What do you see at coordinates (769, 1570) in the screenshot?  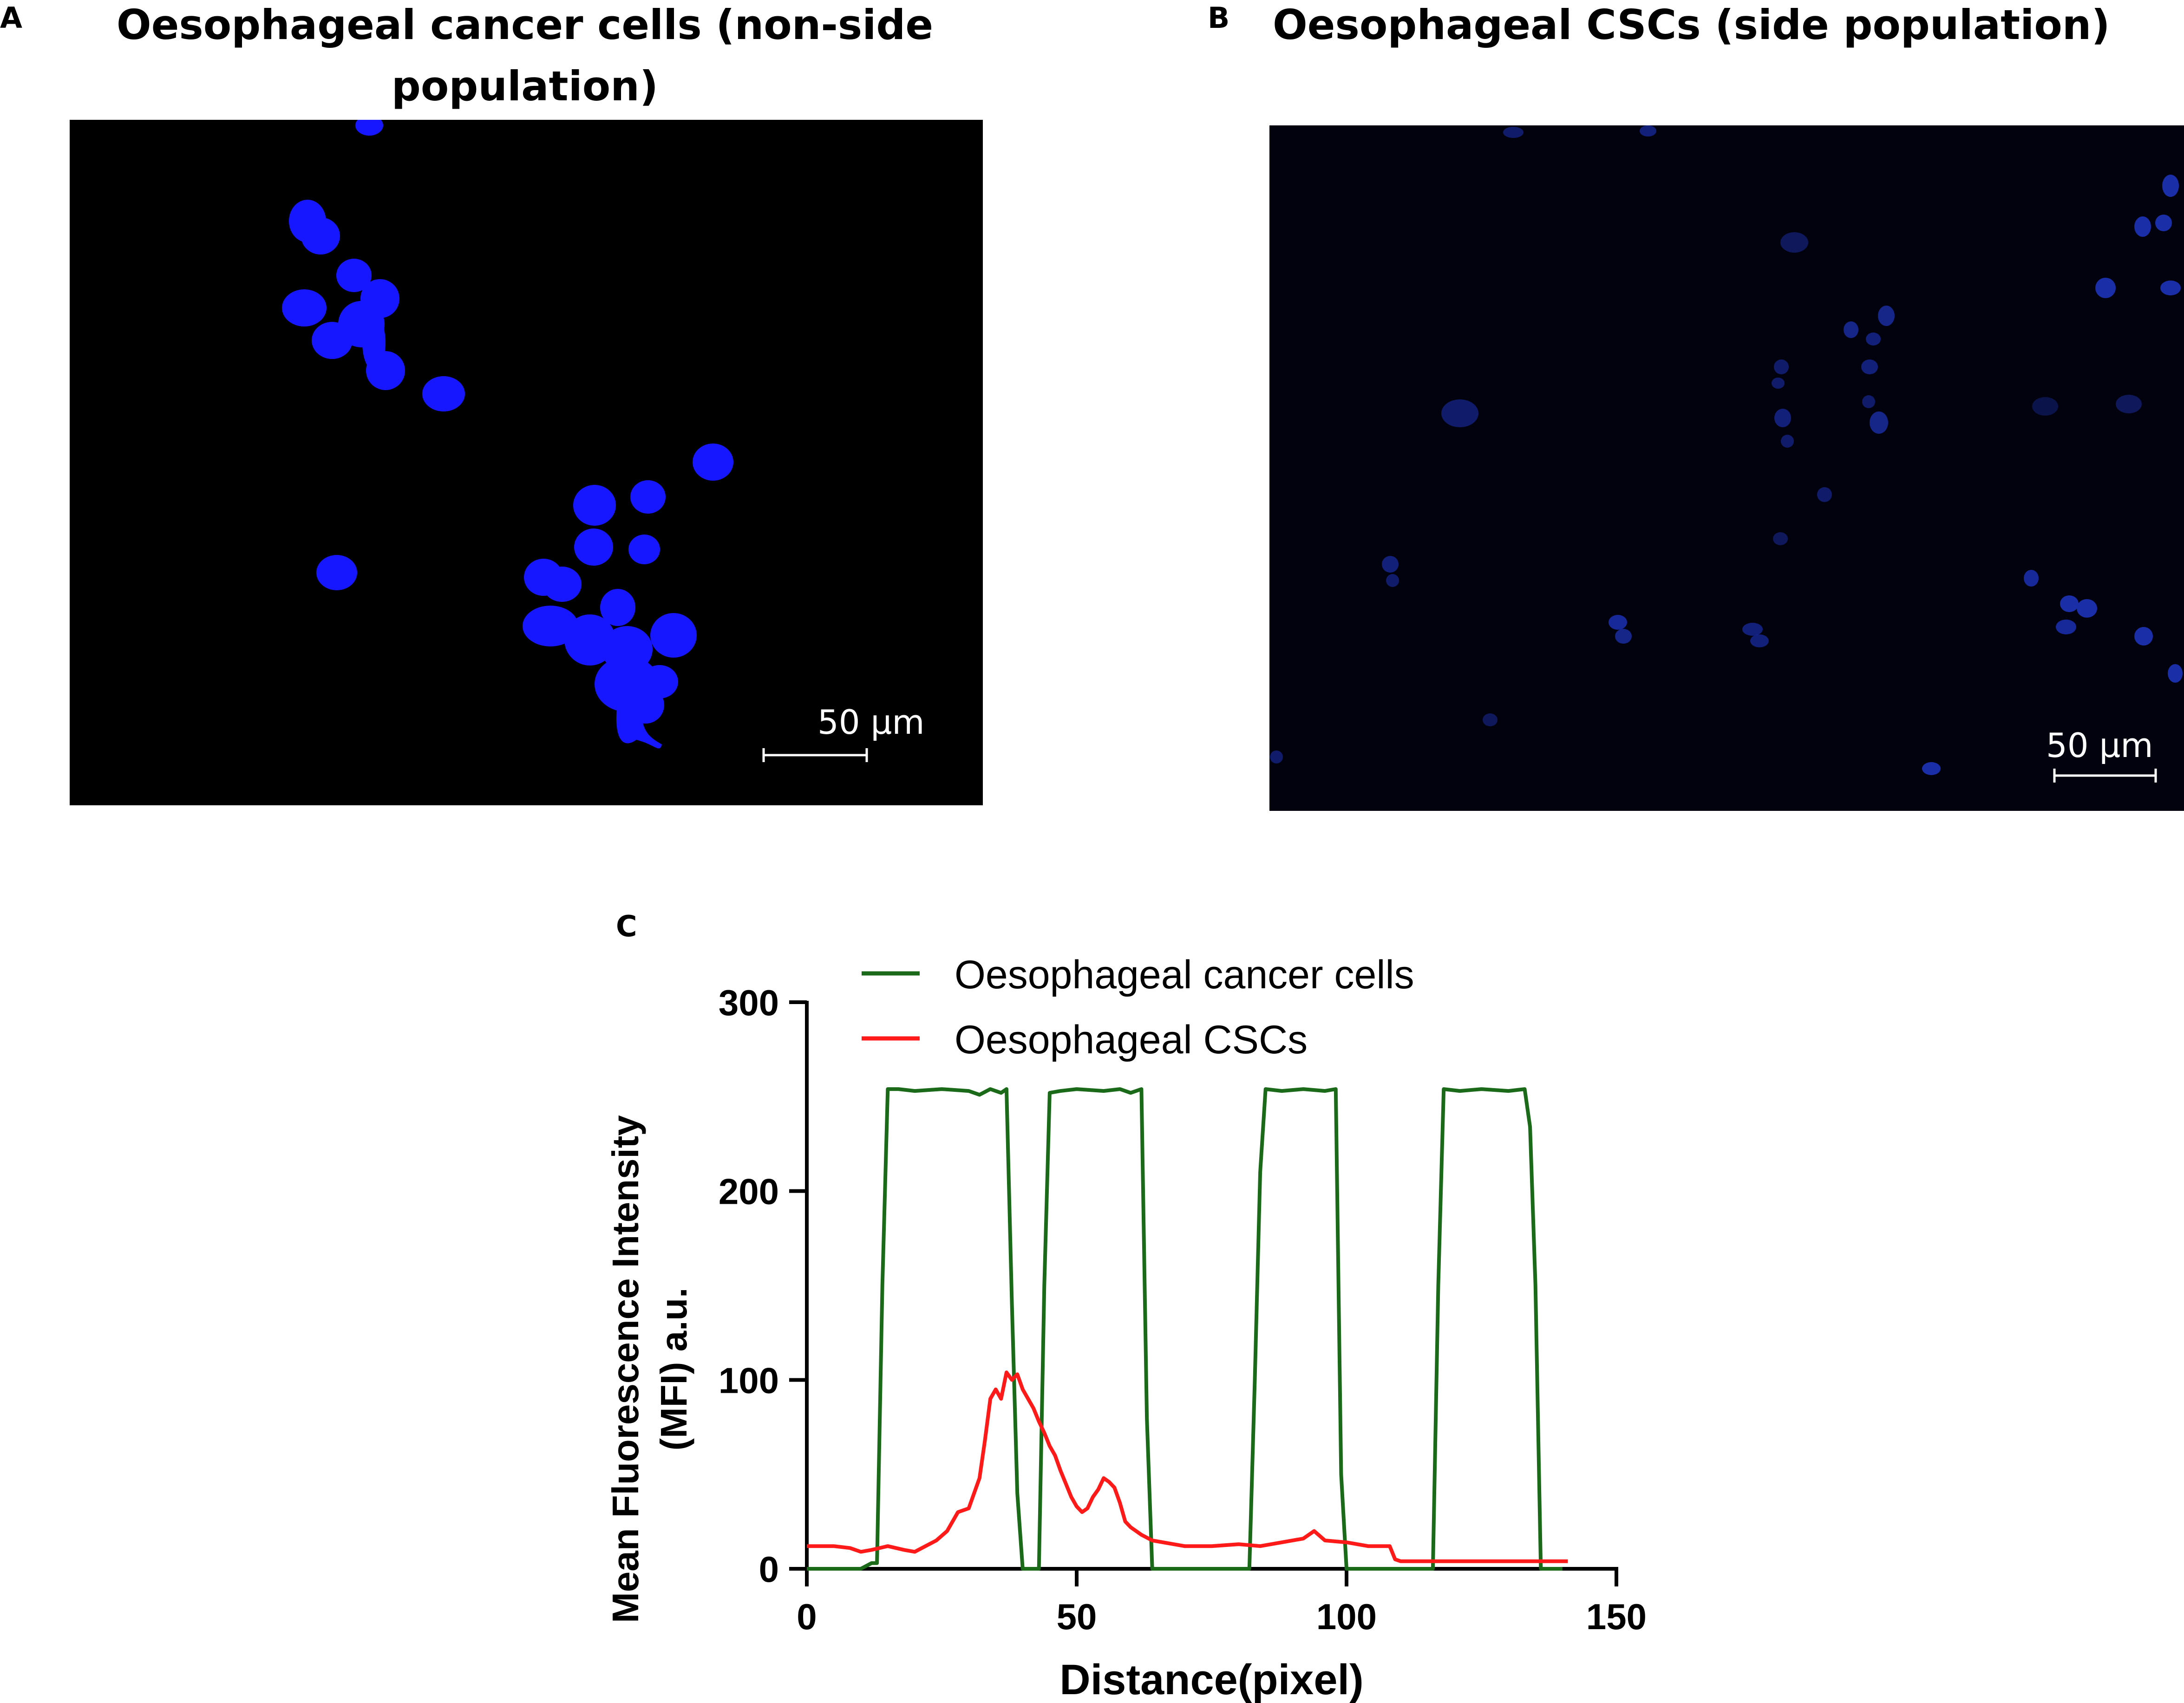 I see `y-tick-label: 0` at bounding box center [769, 1570].